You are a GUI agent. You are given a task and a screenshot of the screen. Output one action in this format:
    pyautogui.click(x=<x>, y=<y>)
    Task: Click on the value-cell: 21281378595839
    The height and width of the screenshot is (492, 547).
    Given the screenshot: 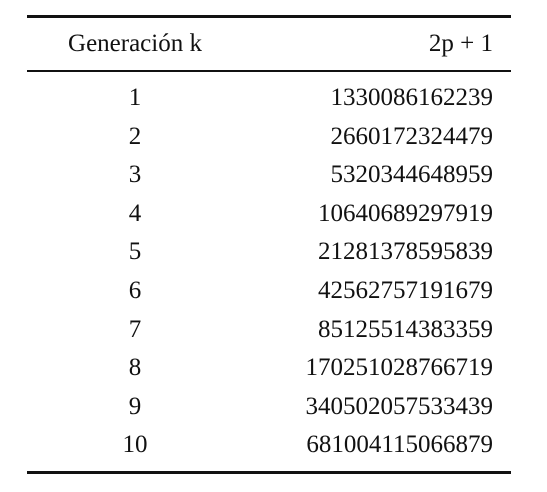 What is the action you would take?
    pyautogui.click(x=405, y=252)
    